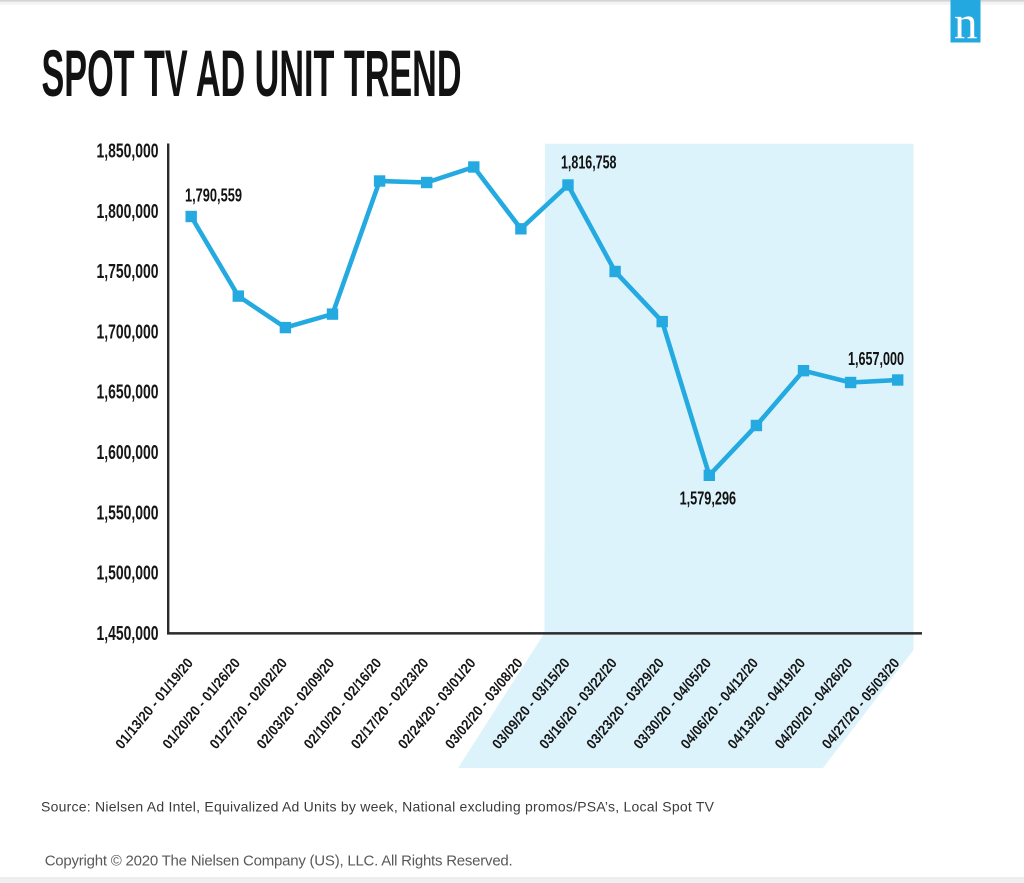  I want to click on svg-text: SPOT TV AD UNIT TREND, so click(252, 73).